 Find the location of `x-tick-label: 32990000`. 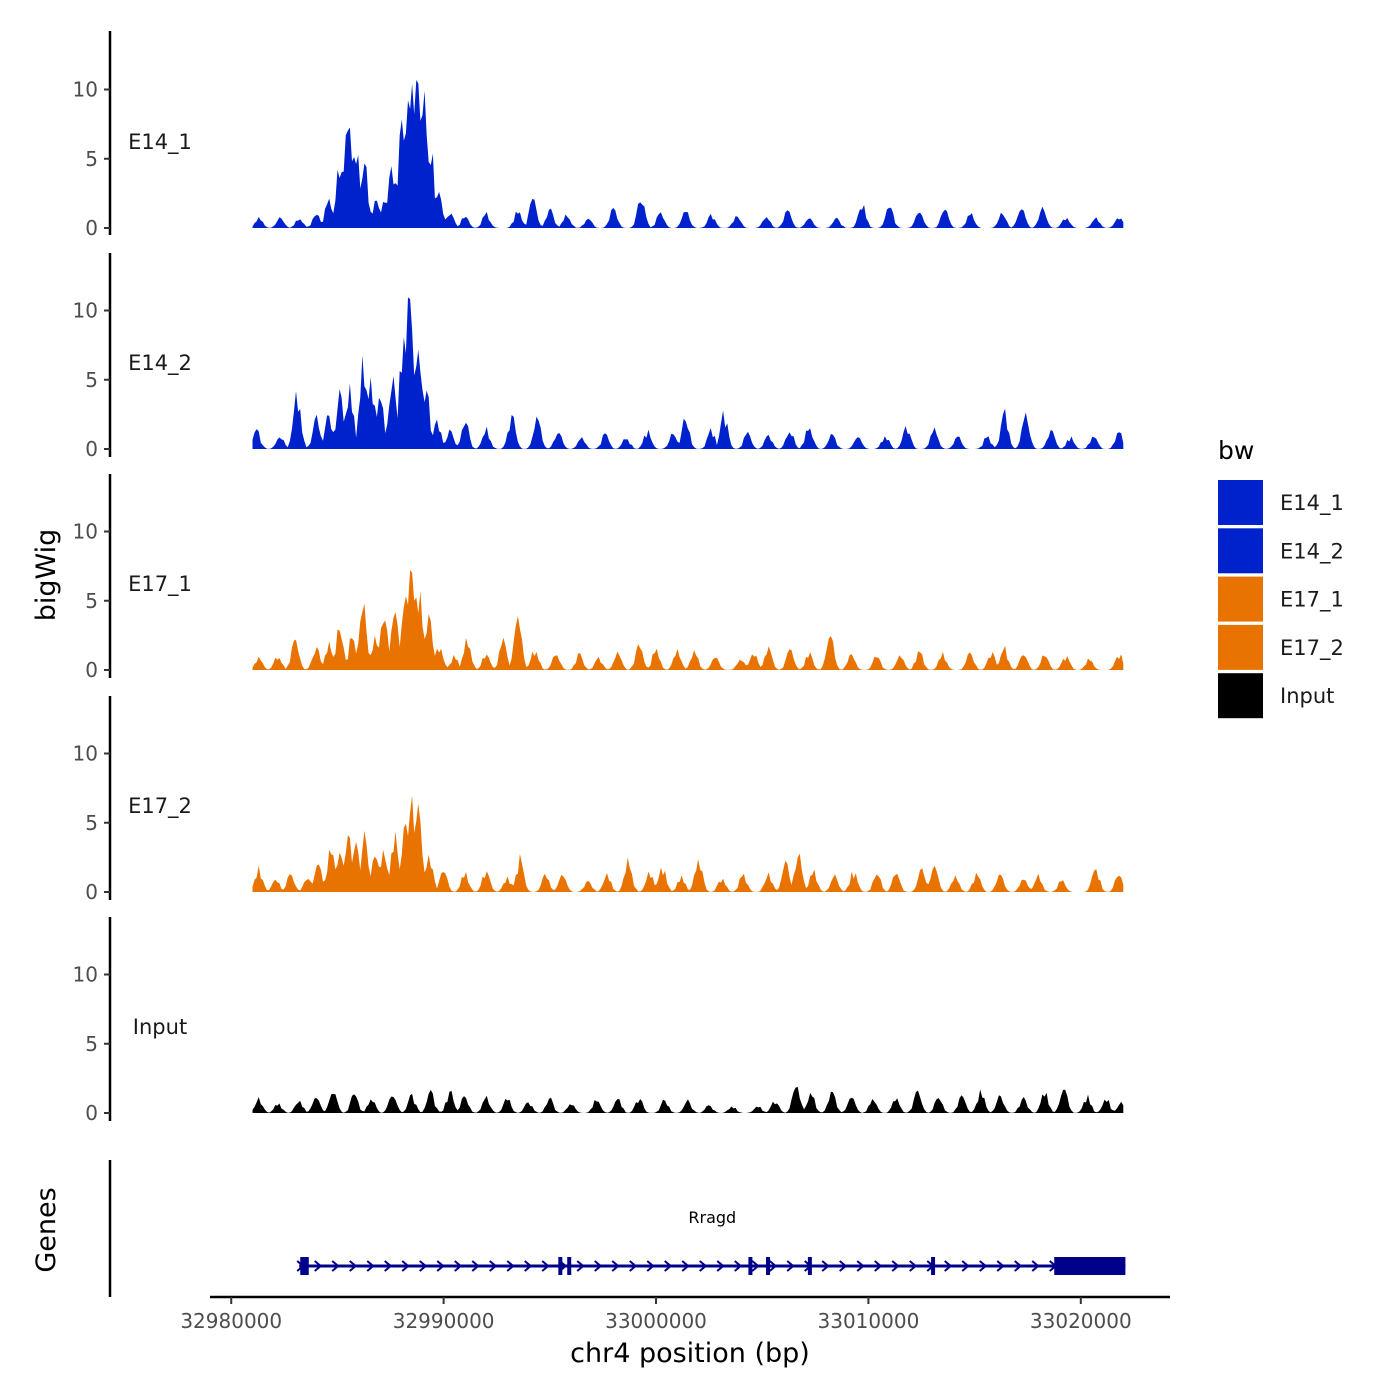

x-tick-label: 32990000 is located at coordinates (444, 1321).